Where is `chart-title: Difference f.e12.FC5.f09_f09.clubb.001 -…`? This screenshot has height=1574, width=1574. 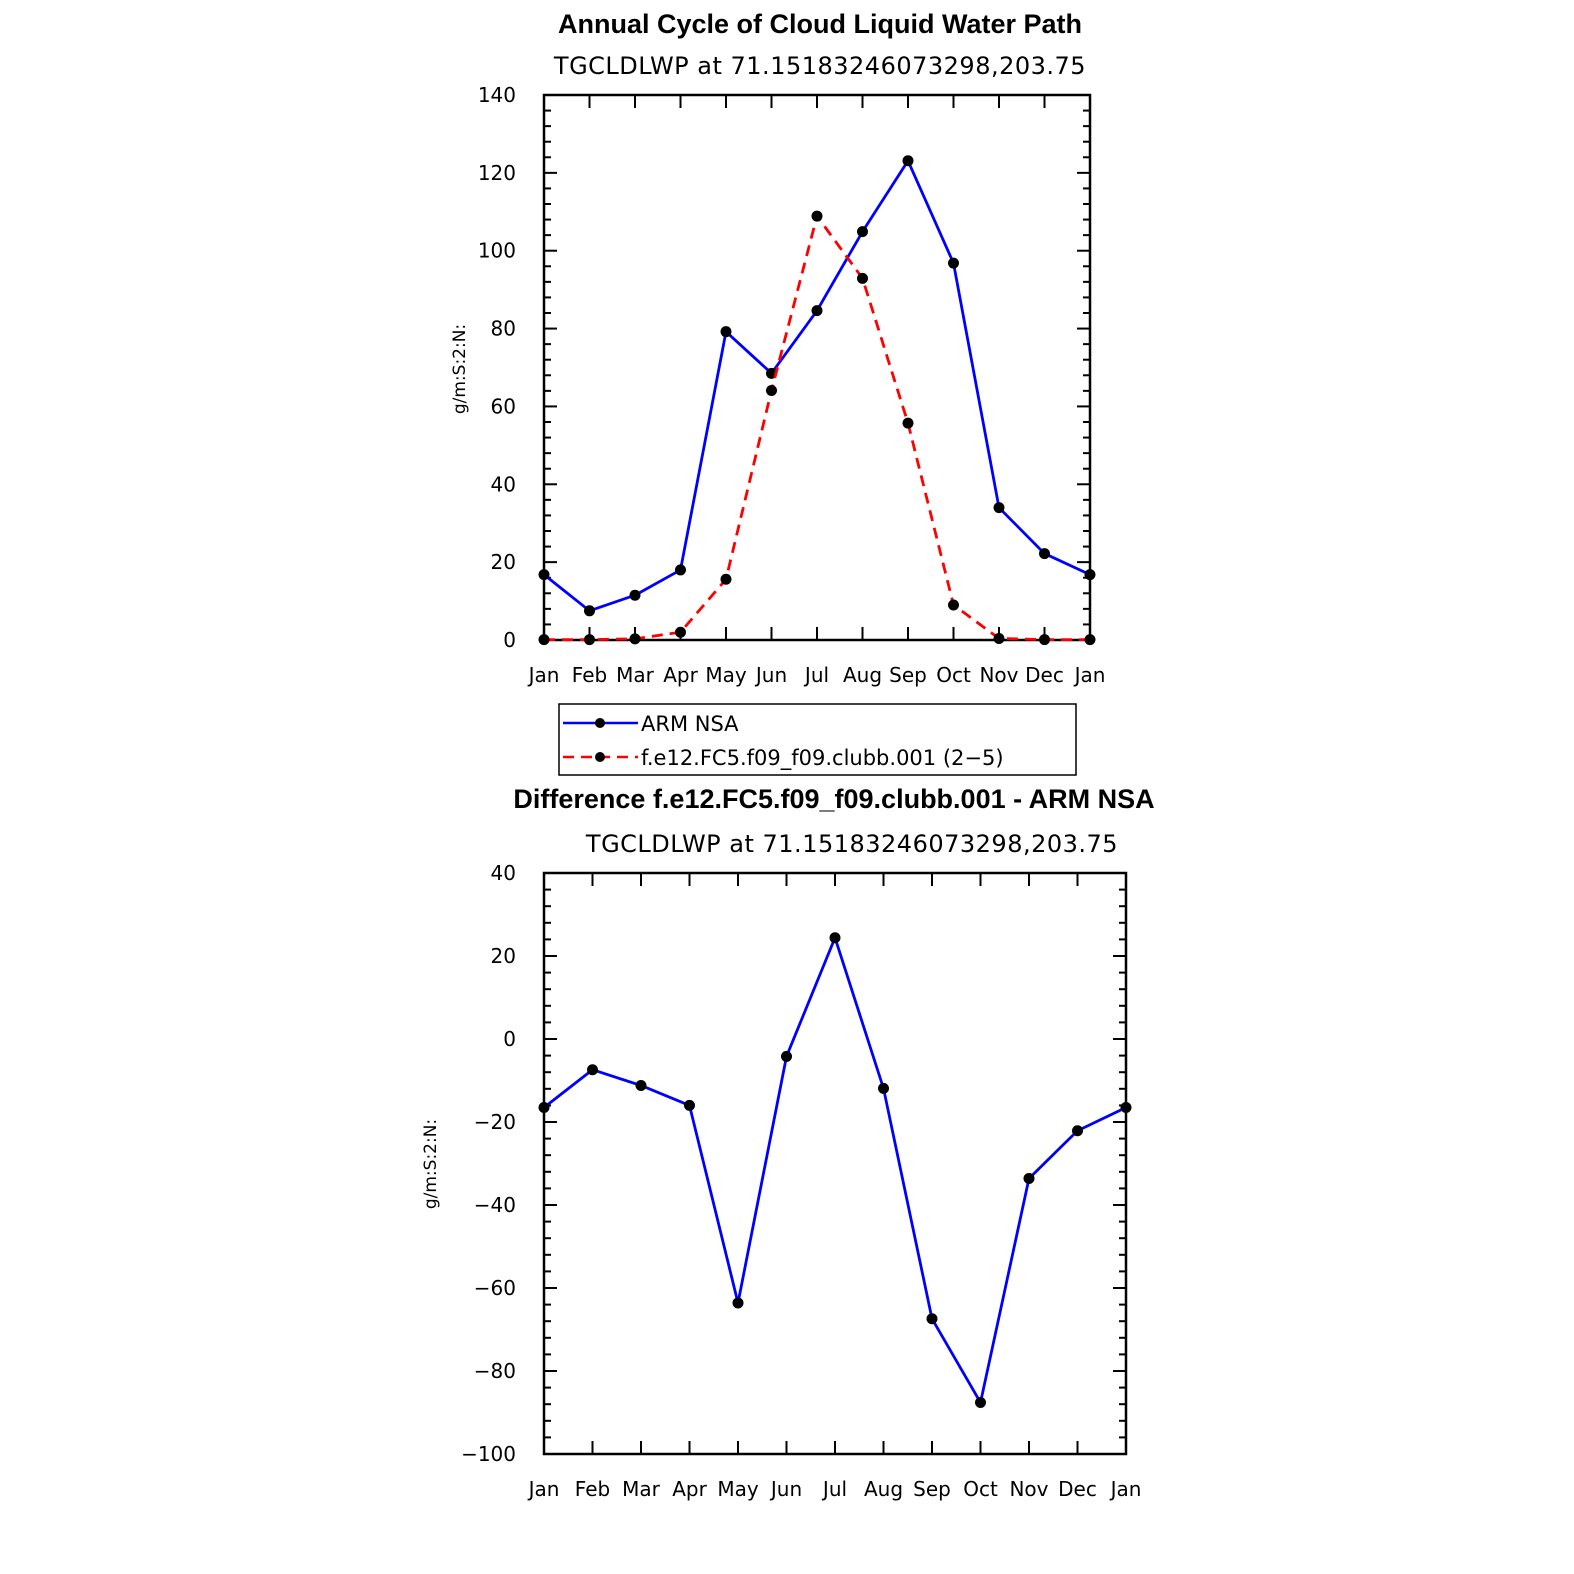
chart-title: Difference f.e12.FC5.f09_f09.clubb.001 -… is located at coordinates (833, 799).